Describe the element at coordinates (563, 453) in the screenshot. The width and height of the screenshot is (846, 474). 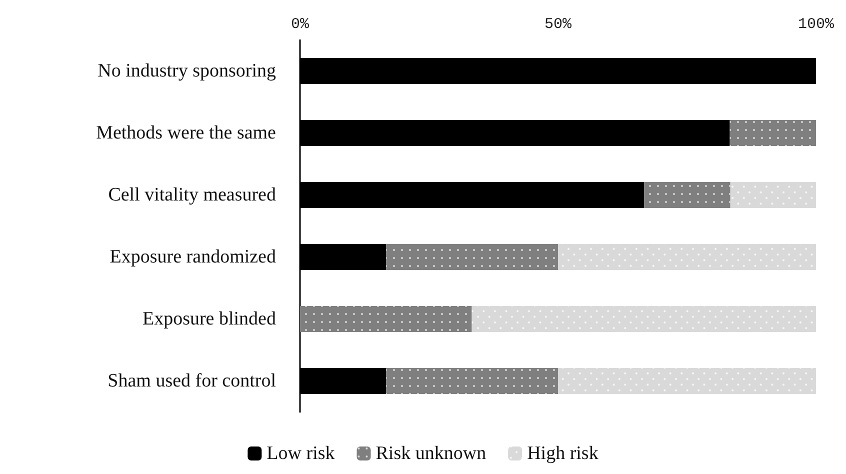
I see `legend-label: High risk` at that location.